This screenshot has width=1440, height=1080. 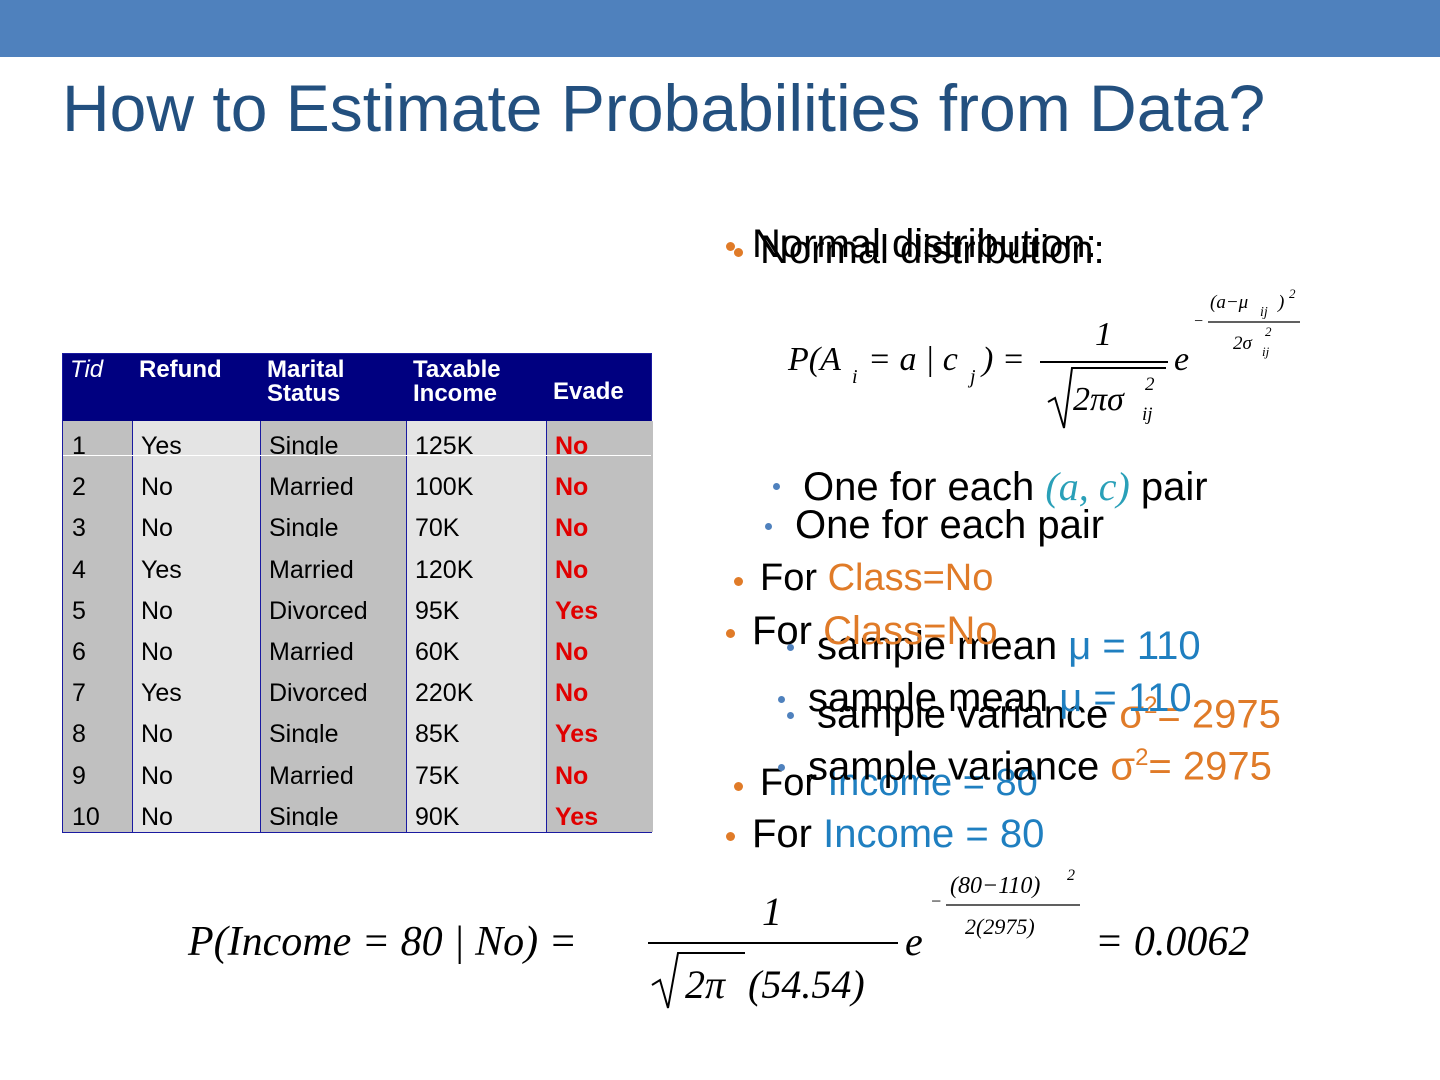 What do you see at coordinates (814, 359) in the screenshot?
I see `formula-text: P(A` at bounding box center [814, 359].